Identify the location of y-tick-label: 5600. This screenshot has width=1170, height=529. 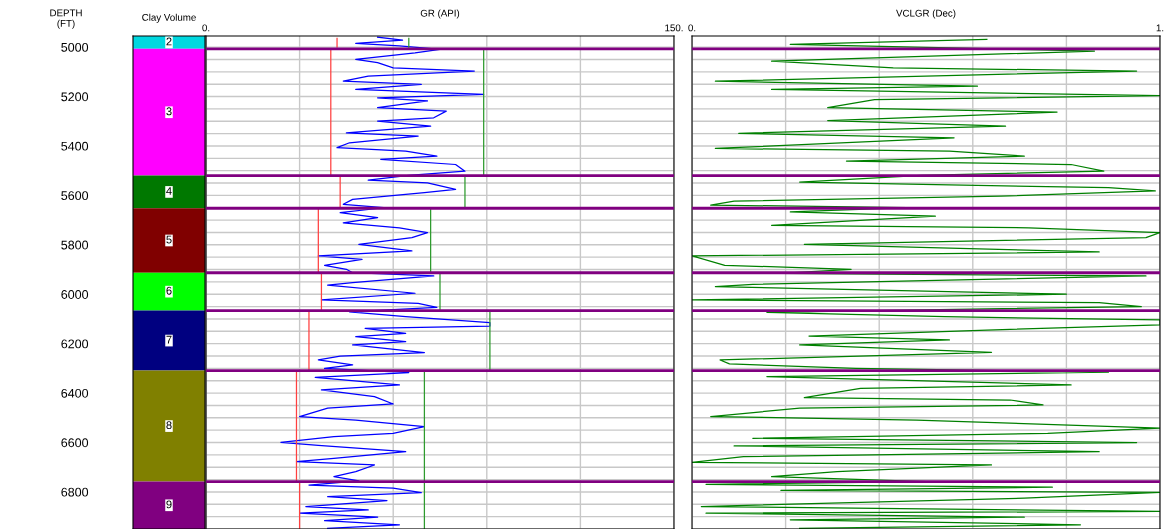
(75, 196).